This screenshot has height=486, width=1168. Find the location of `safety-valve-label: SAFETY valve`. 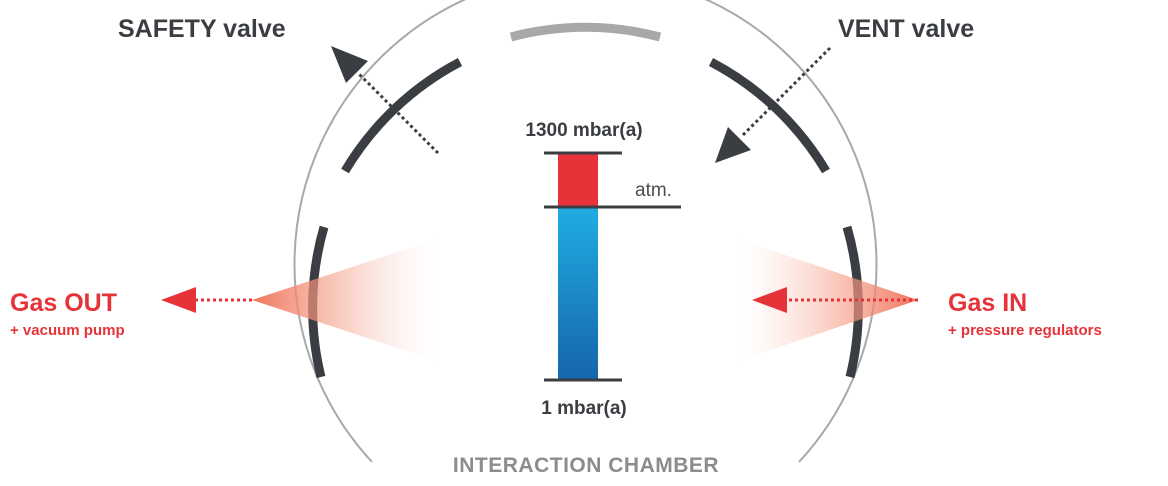

safety-valve-label: SAFETY valve is located at coordinates (202, 29).